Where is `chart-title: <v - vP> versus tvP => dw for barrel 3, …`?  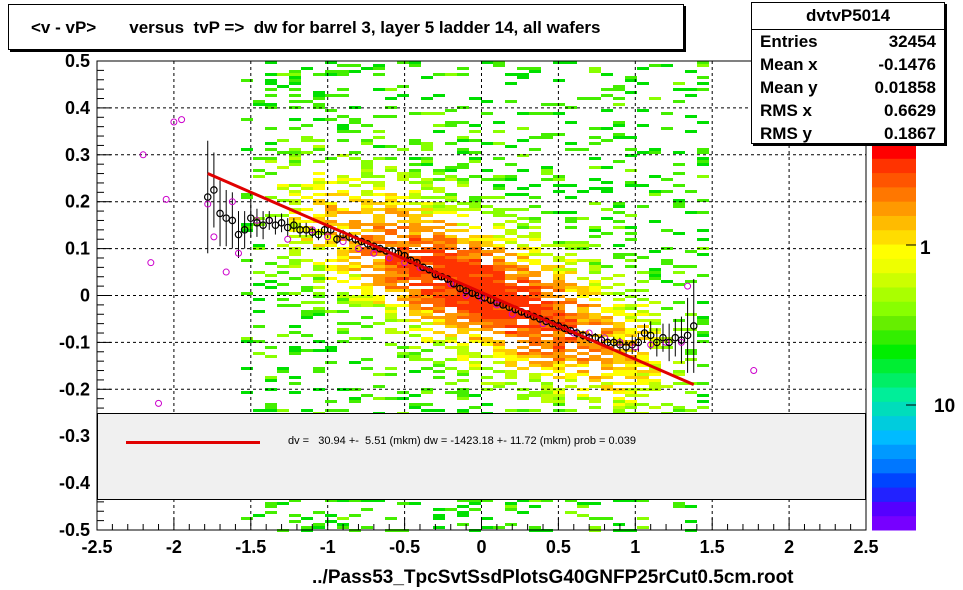
chart-title: <v - vP> versus tvP => dw for barrel 3, … is located at coordinates (316, 27).